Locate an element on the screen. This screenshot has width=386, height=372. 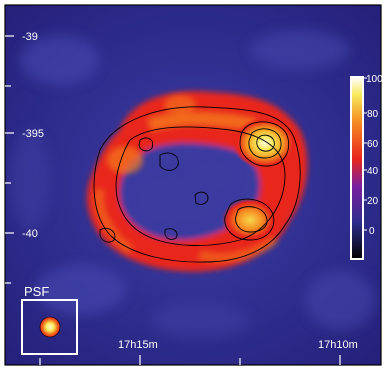
colorbar-tick-60: 60 is located at coordinates (373, 144).